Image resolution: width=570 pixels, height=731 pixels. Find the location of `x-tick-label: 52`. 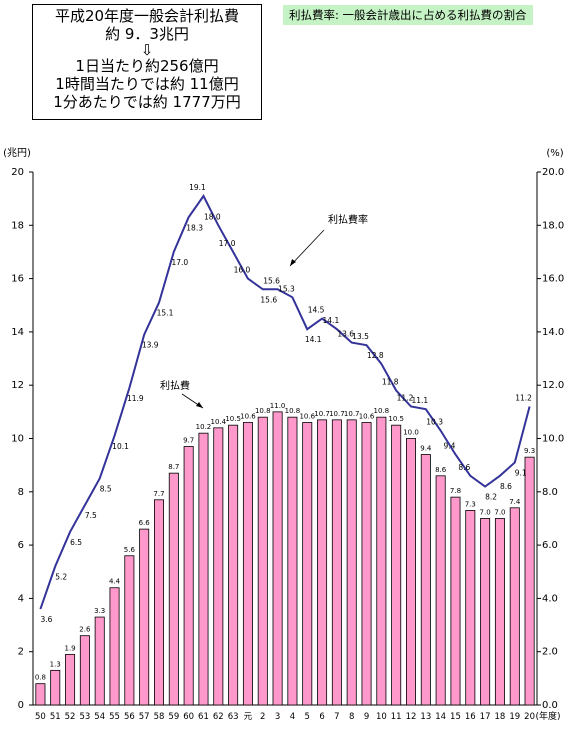

x-tick-label: 52 is located at coordinates (70, 717).